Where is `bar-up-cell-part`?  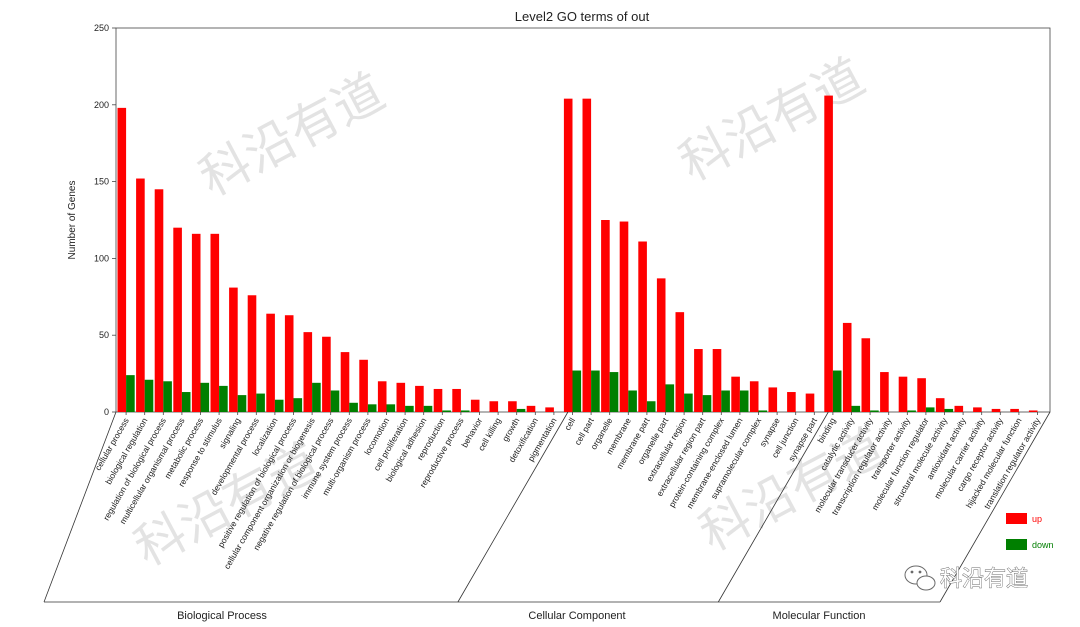
bar-up-cell-part is located at coordinates (587, 255).